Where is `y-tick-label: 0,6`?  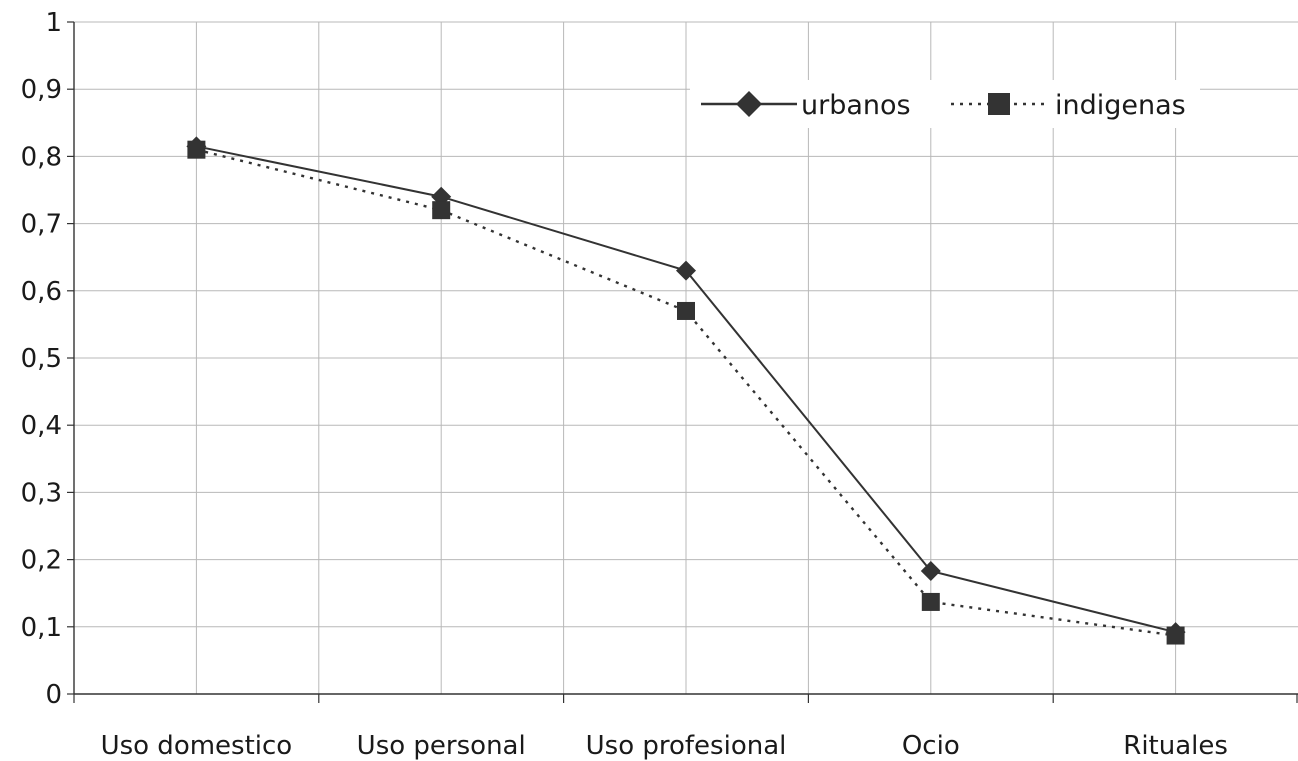 y-tick-label: 0,6 is located at coordinates (41, 292).